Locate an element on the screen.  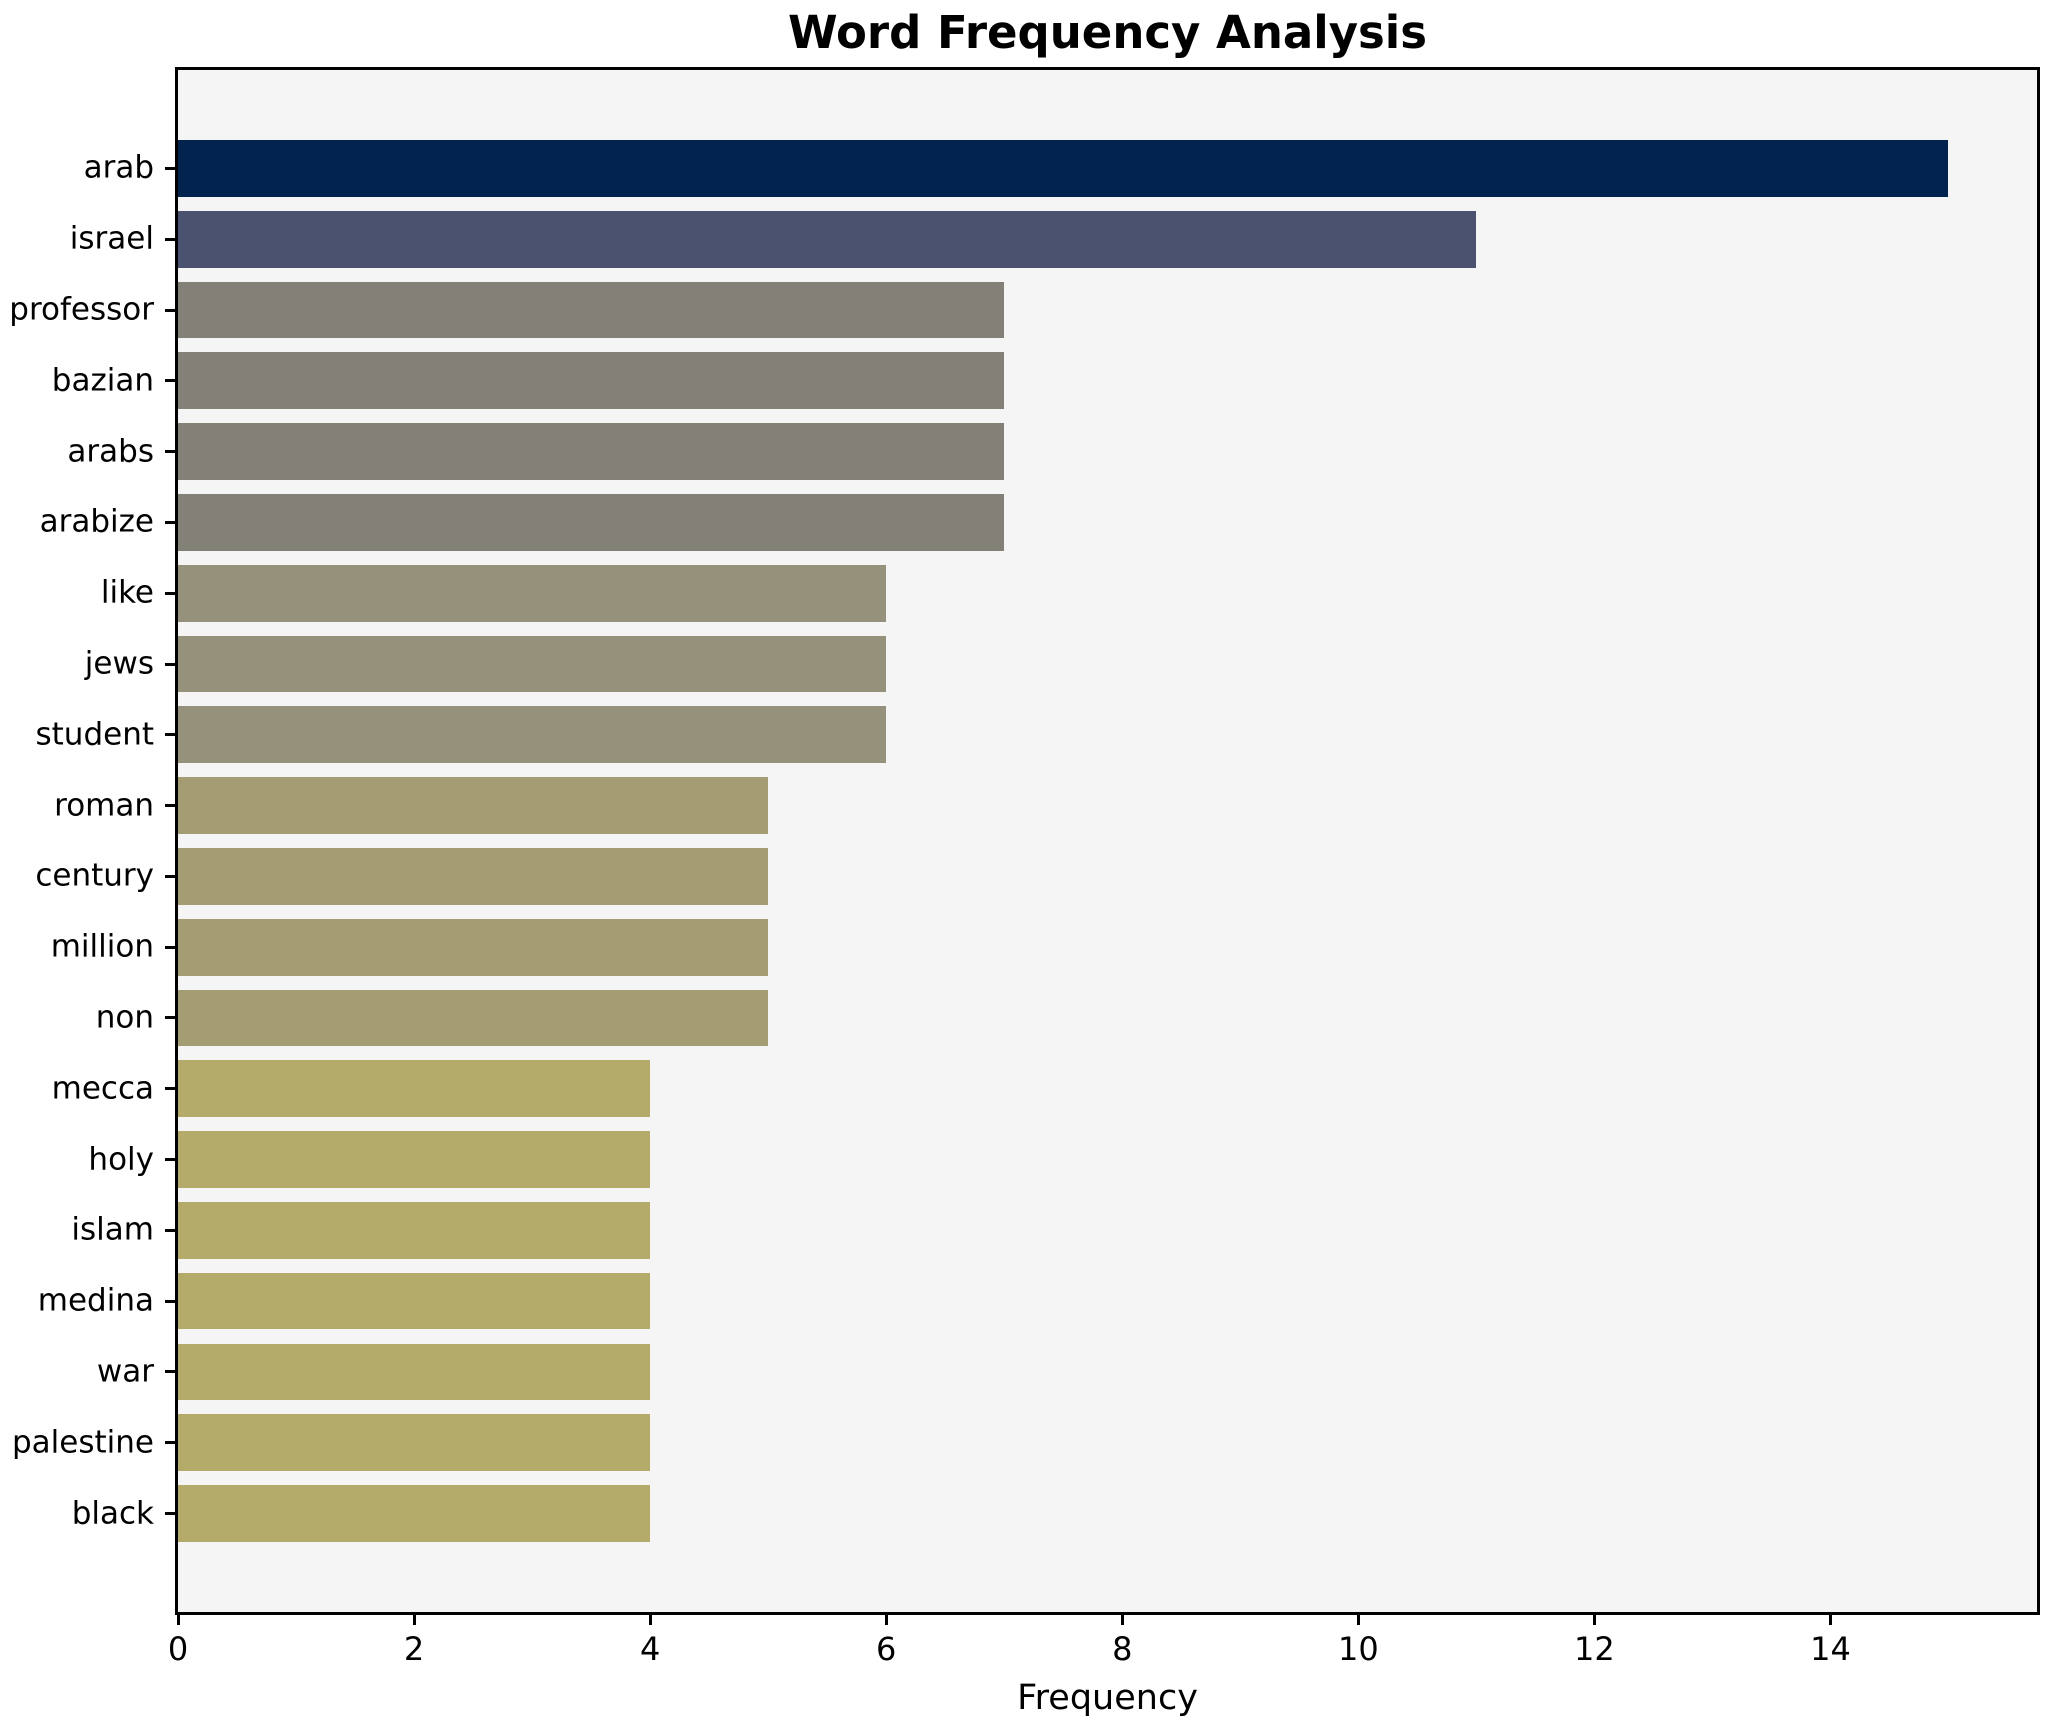
bar-islam is located at coordinates (414, 1230).